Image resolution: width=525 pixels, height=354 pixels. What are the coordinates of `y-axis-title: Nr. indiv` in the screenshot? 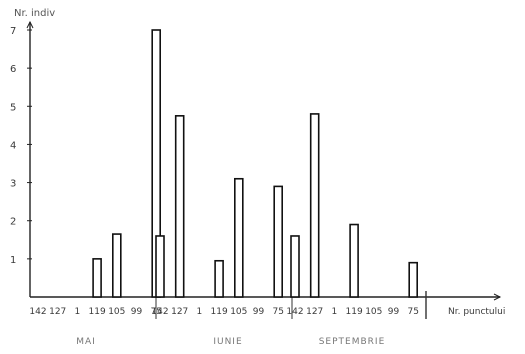 It's located at (34, 13).